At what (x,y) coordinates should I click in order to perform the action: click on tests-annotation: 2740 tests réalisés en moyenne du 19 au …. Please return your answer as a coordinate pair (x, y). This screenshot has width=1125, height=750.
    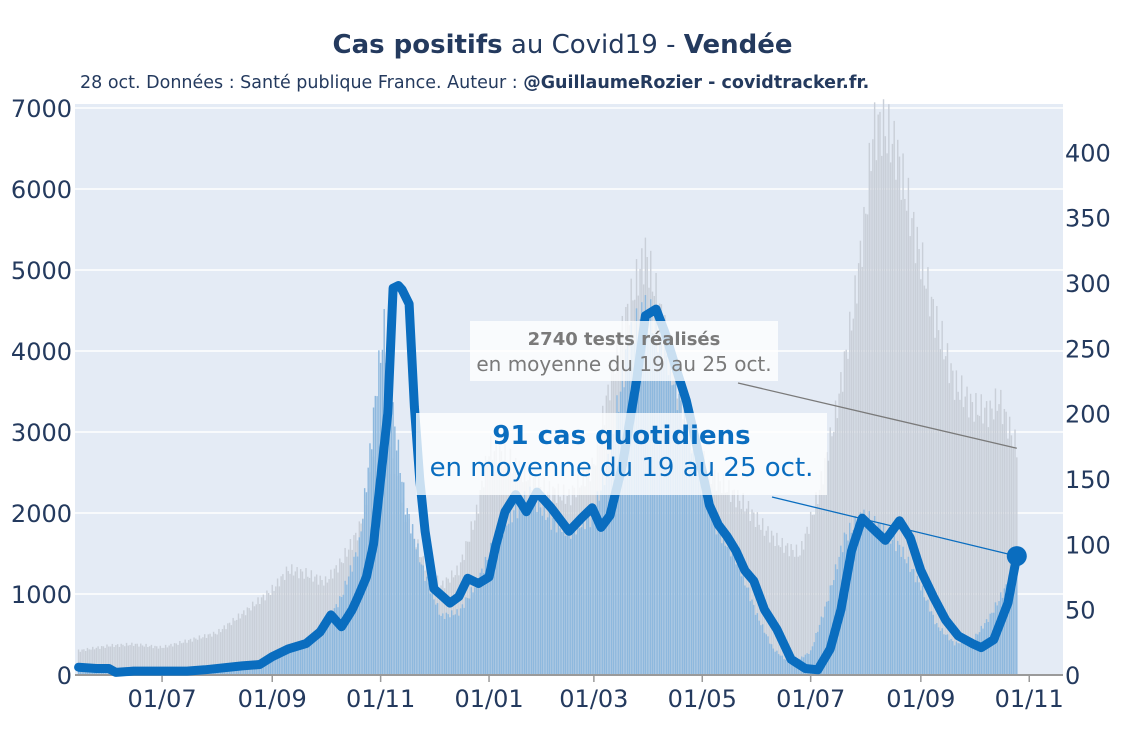
    Looking at the image, I should click on (624, 351).